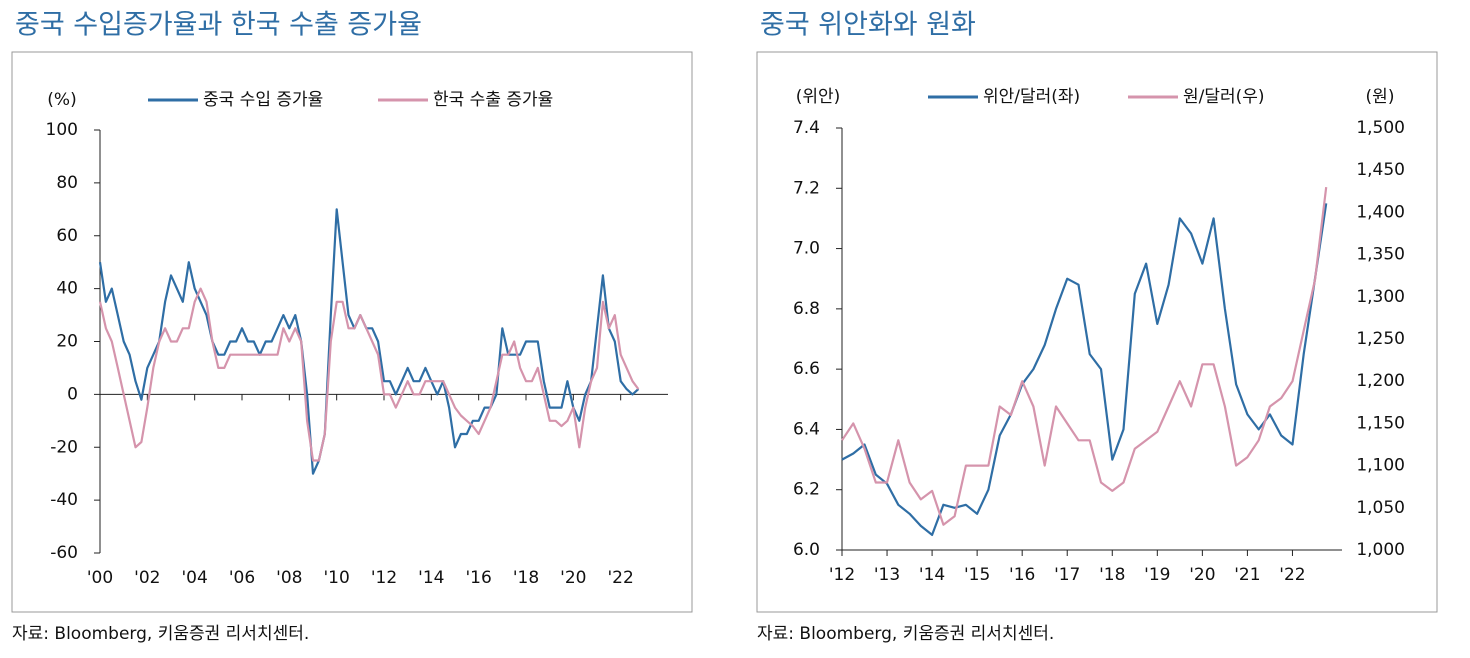  Describe the element at coordinates (64, 553) in the screenshot. I see `y-tick-label: -60` at that location.